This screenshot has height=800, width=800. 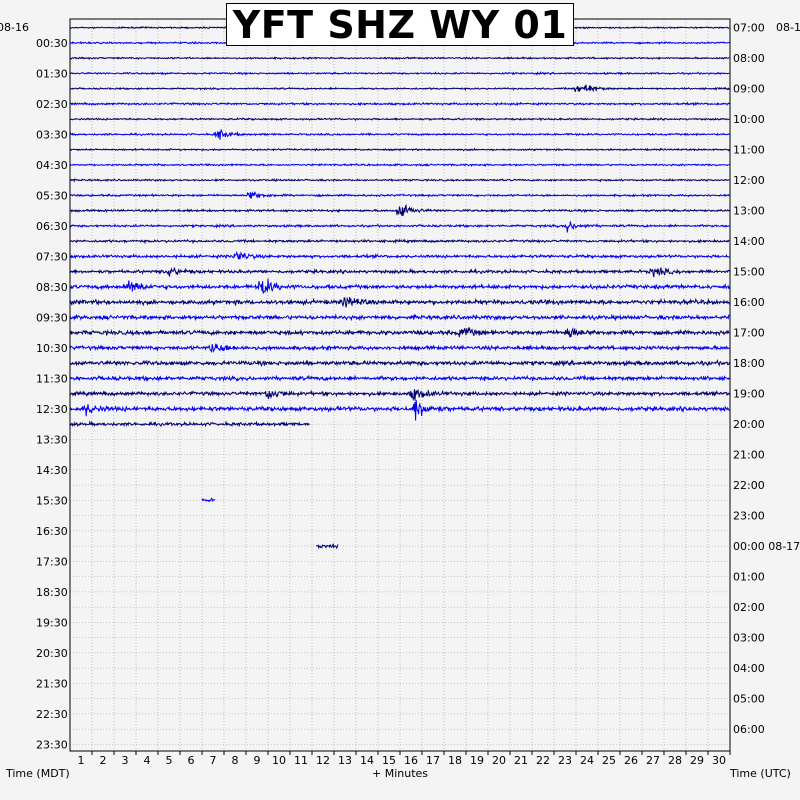 What do you see at coordinates (125, 760) in the screenshot?
I see `x-tick-label: 3` at bounding box center [125, 760].